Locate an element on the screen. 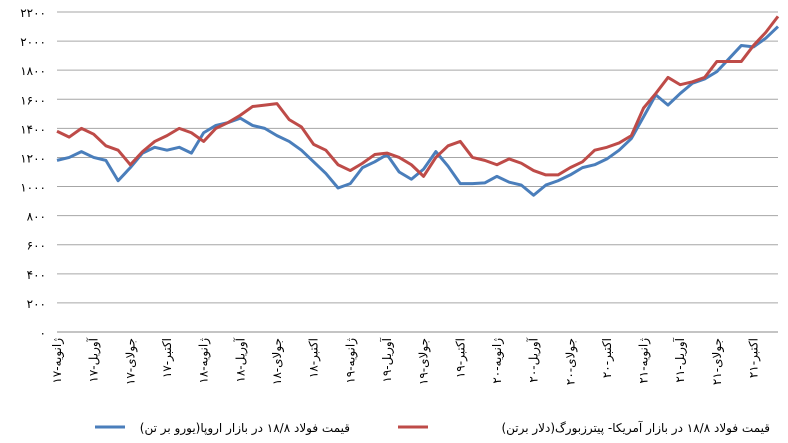 The height and width of the screenshot is (443, 788). y-tick-label: ۲۰۰ is located at coordinates (36, 304).